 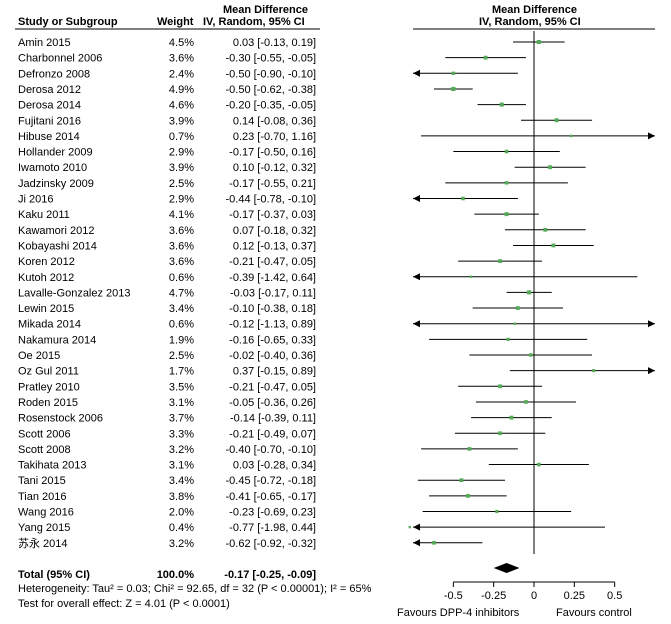 What do you see at coordinates (181, 372) in the screenshot?
I see `study-weight: 1.7%` at bounding box center [181, 372].